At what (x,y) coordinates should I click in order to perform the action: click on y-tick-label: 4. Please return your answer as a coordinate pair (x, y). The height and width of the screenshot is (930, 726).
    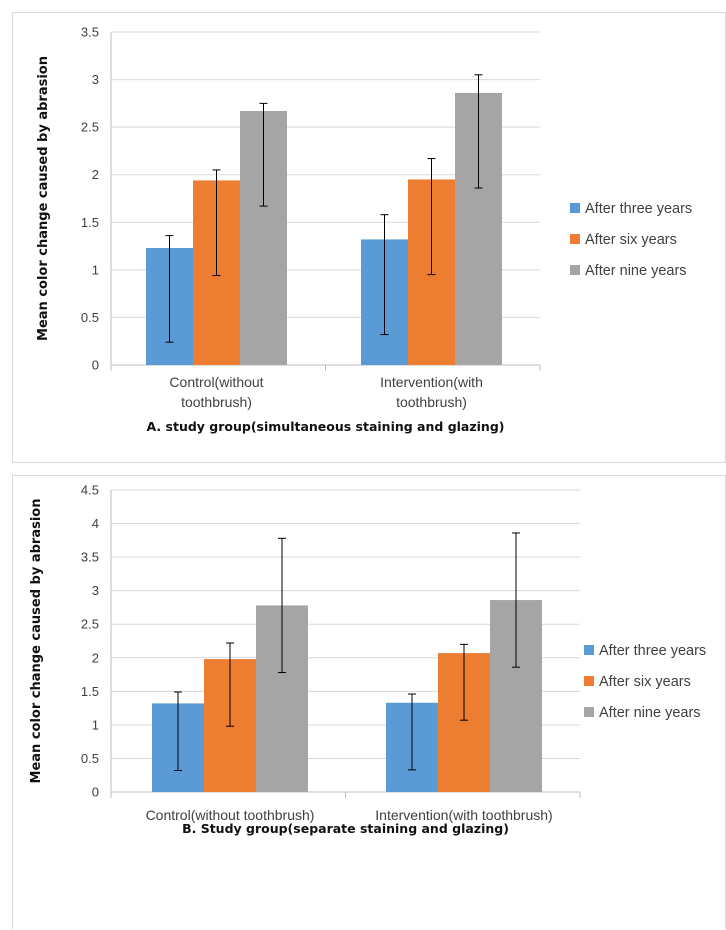
    Looking at the image, I should click on (95, 523).